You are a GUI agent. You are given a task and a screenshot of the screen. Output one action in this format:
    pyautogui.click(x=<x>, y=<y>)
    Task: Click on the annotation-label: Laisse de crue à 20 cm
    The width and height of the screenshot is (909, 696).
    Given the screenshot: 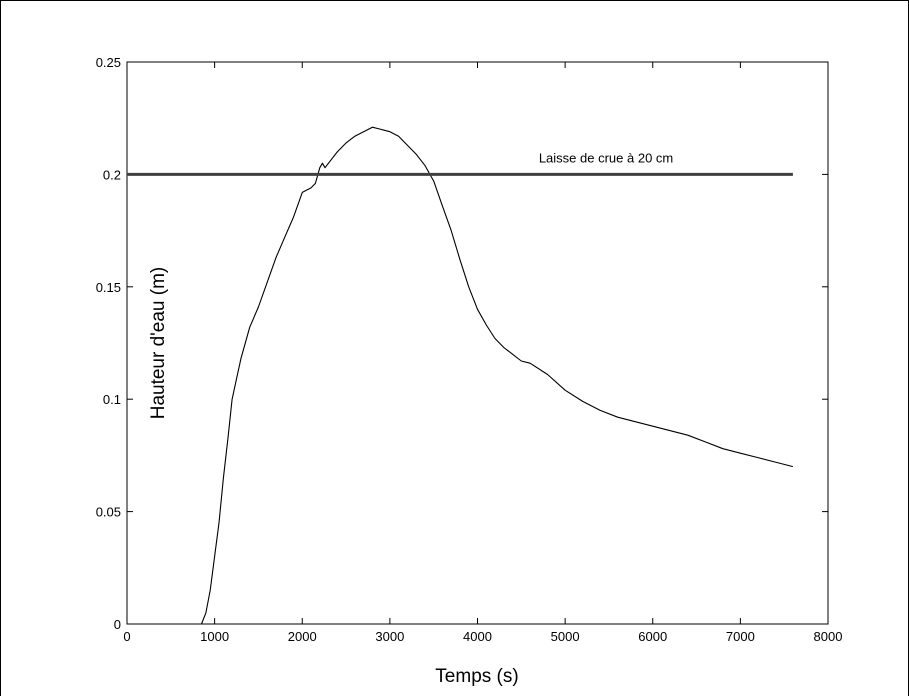 What is the action you would take?
    pyautogui.click(x=606, y=157)
    